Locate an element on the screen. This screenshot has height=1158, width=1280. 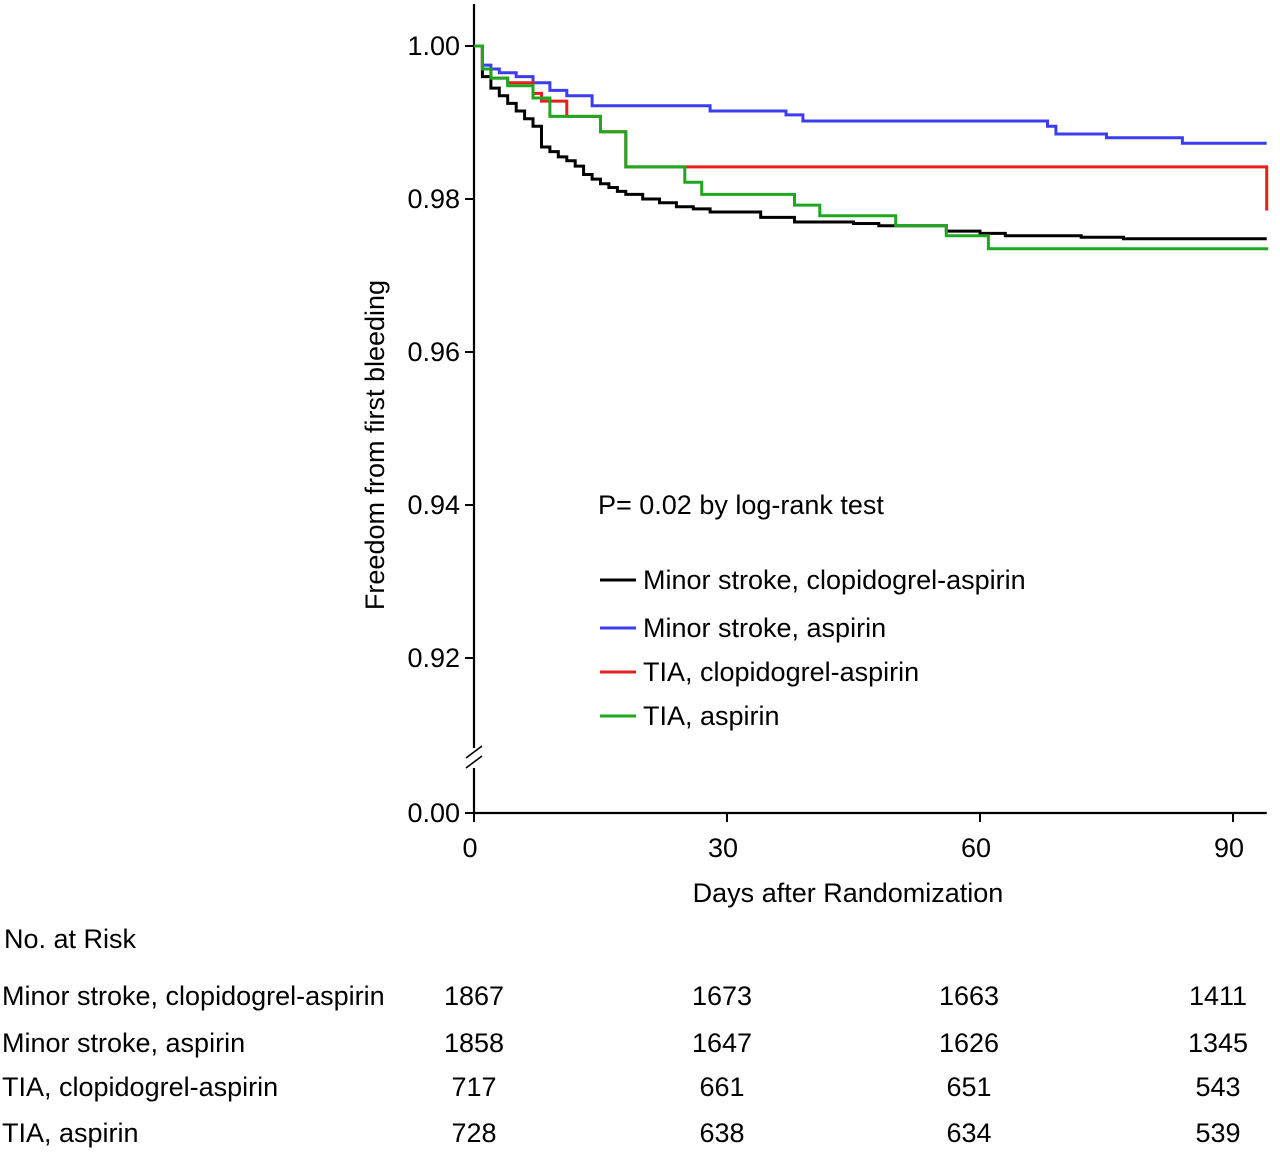
x-tick-label: 0 is located at coordinates (469, 848).